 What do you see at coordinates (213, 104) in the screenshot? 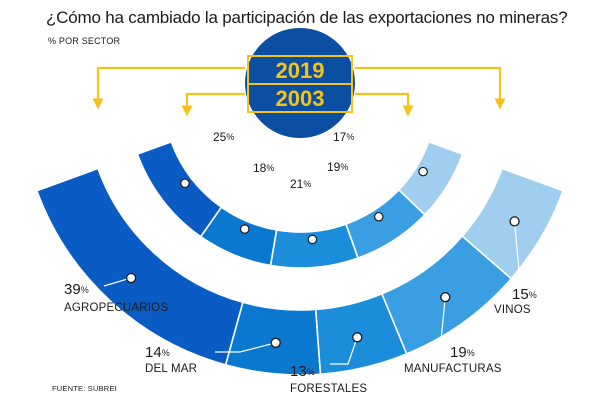
I see `arrow-2003-left` at bounding box center [213, 104].